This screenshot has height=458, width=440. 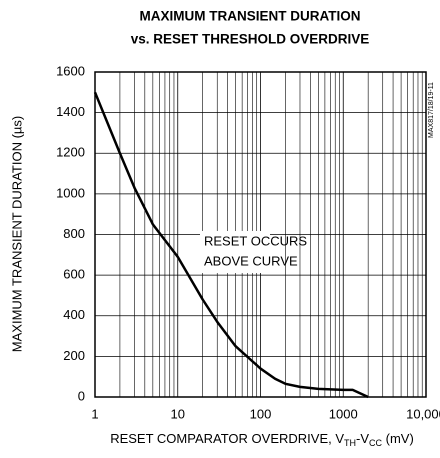 I want to click on y-tick-label: 1200, so click(x=70, y=152).